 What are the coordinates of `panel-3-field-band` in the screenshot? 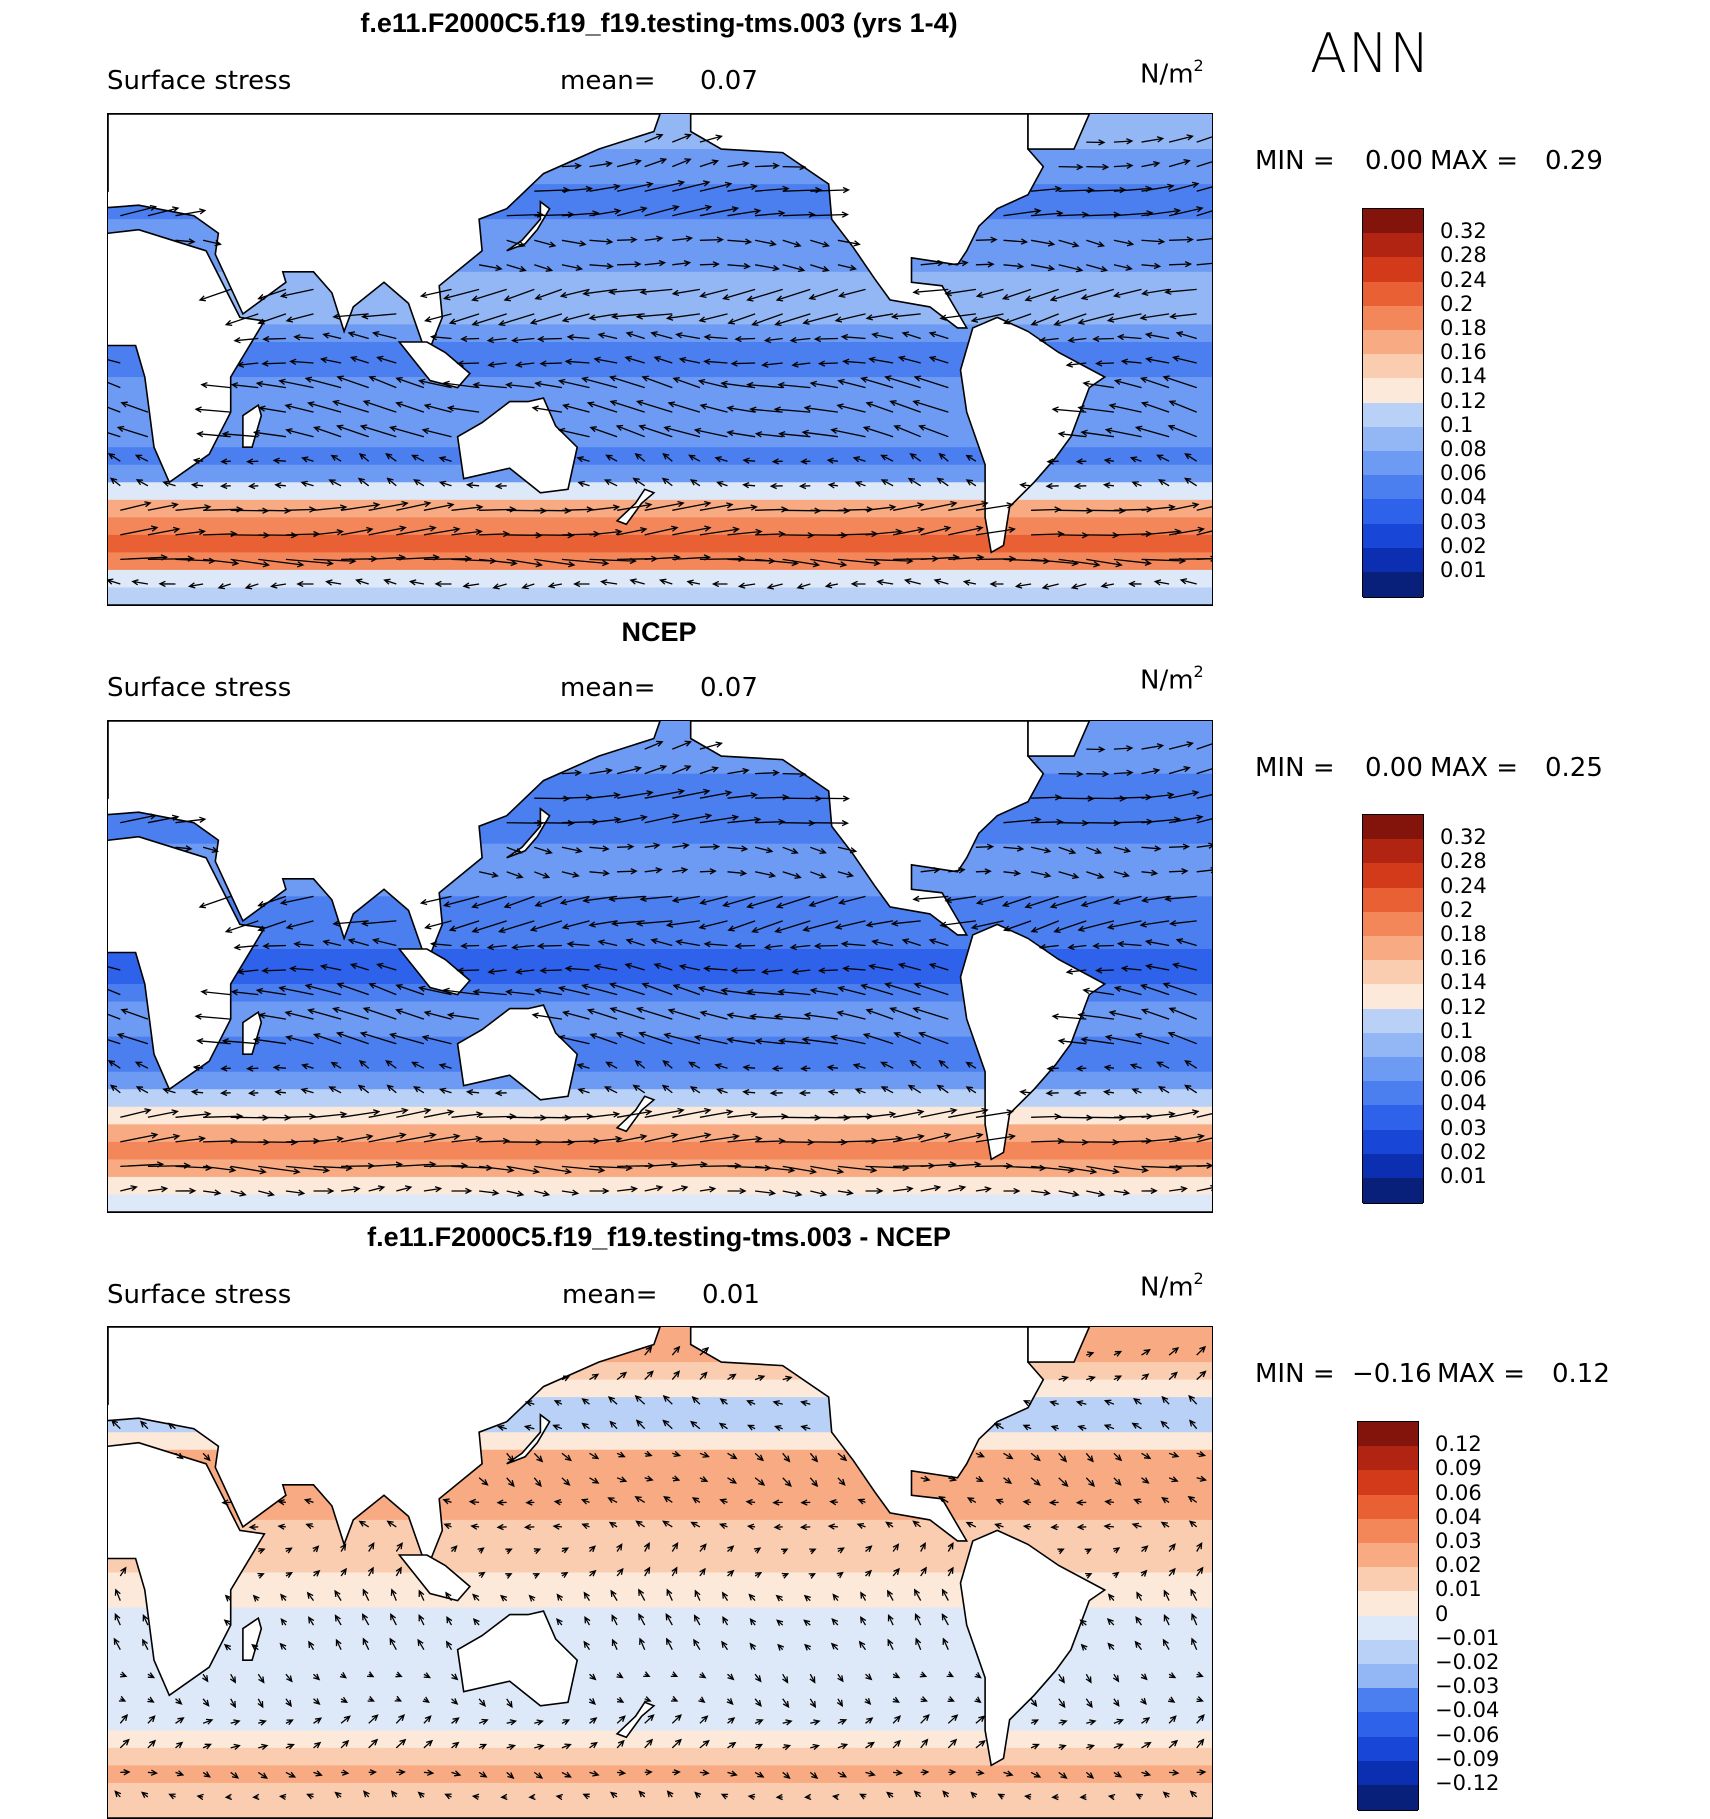 It's located at (660, 1634).